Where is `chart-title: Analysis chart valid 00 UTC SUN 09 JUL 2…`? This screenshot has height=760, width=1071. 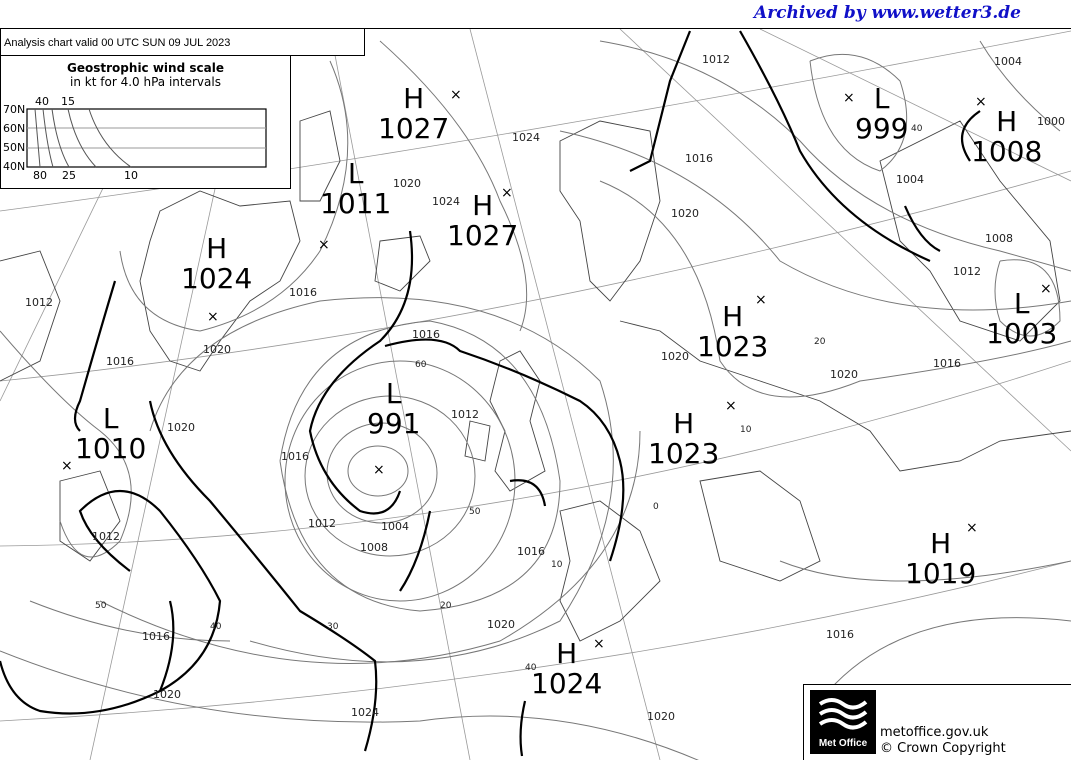 chart-title: Analysis chart valid 00 UTC SUN 09 JUL 2… is located at coordinates (182, 42).